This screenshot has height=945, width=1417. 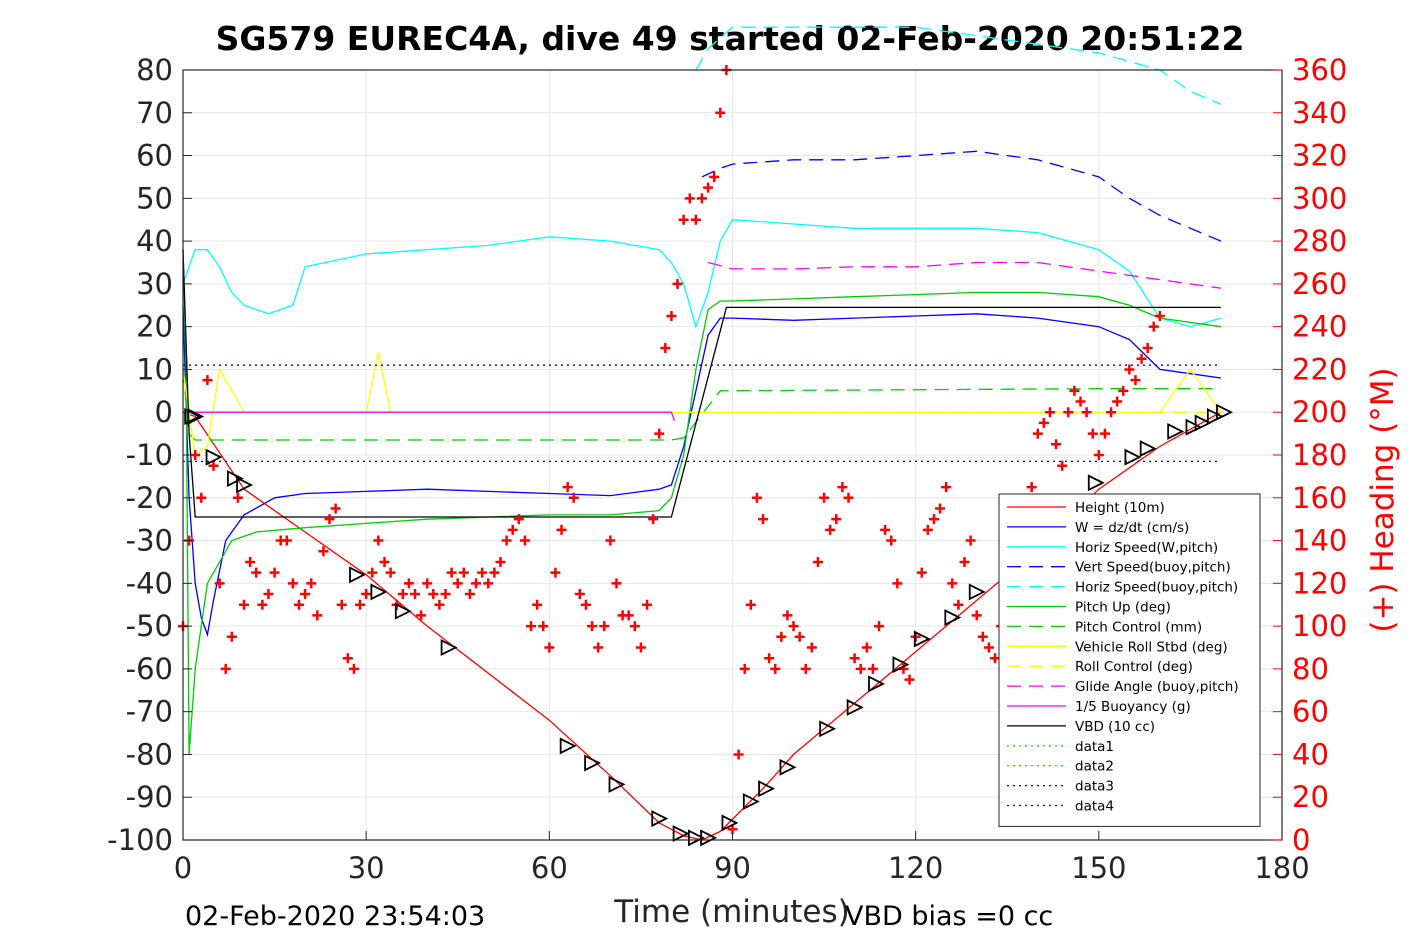 I want to click on y2-tick-label: 100, so click(x=1319, y=626).